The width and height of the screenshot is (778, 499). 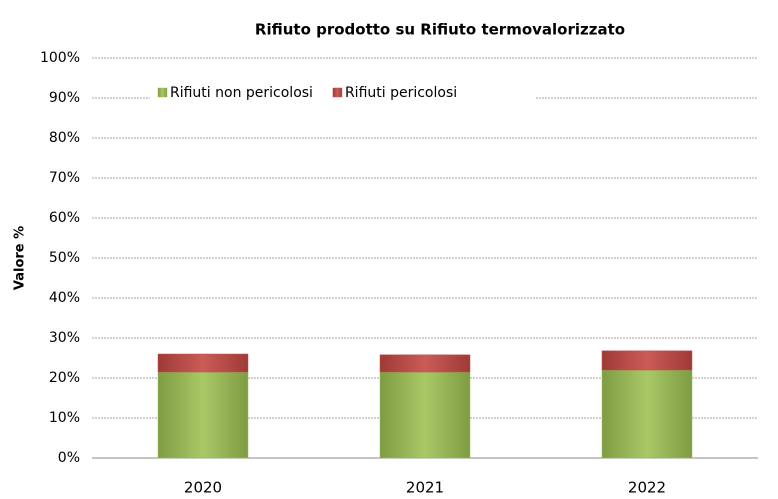 I want to click on y-tick-label: 60%, so click(x=64, y=218).